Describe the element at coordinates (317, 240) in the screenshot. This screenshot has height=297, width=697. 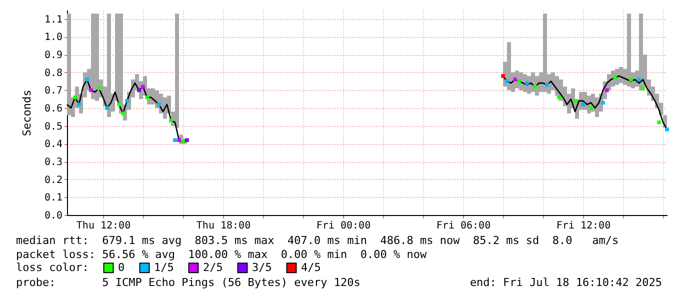
I see `text: median rtt: 679.1 ms avg 803.5 ms max 407.0 ms min 486.8 ms now 85.2 ms sd 8.0 am/s` at that location.